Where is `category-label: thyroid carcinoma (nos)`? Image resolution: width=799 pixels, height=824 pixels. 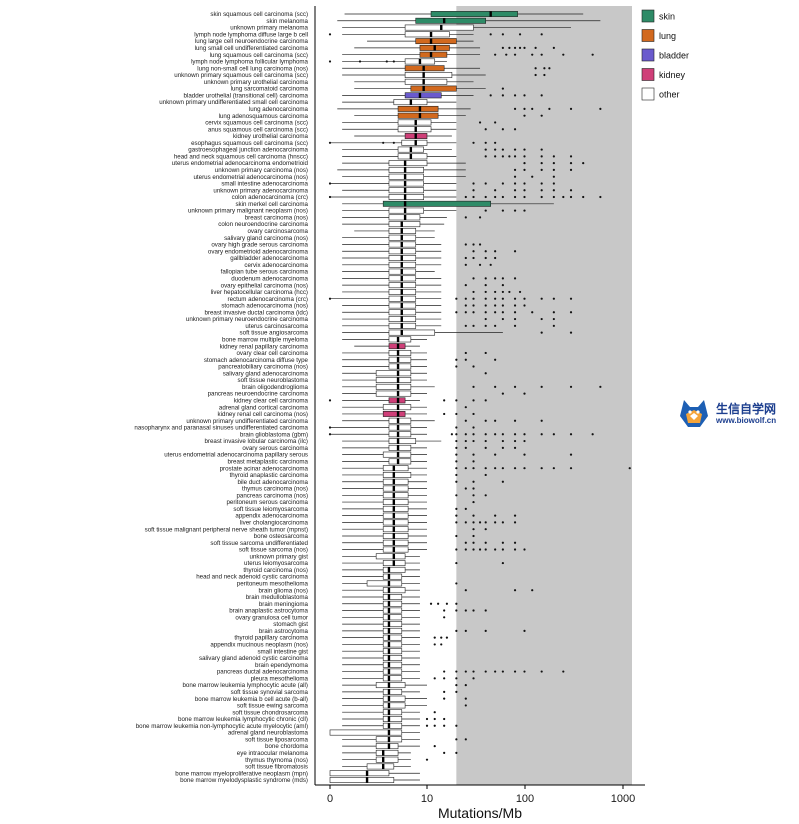 category-label: thyroid carcinoma (nos) is located at coordinates (275, 570).